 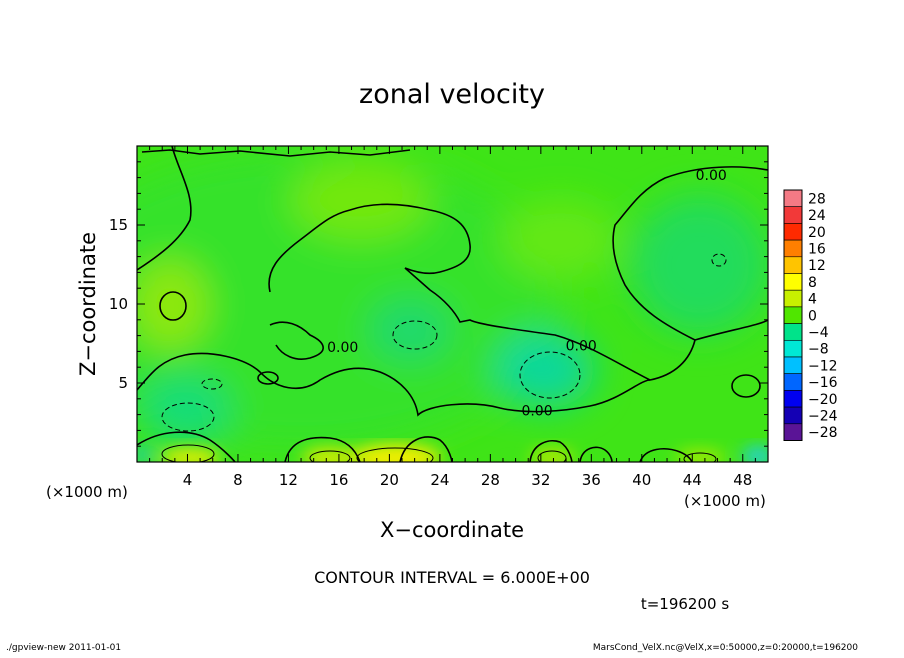 What do you see at coordinates (685, 604) in the screenshot?
I see `time-label: t=196200 s` at bounding box center [685, 604].